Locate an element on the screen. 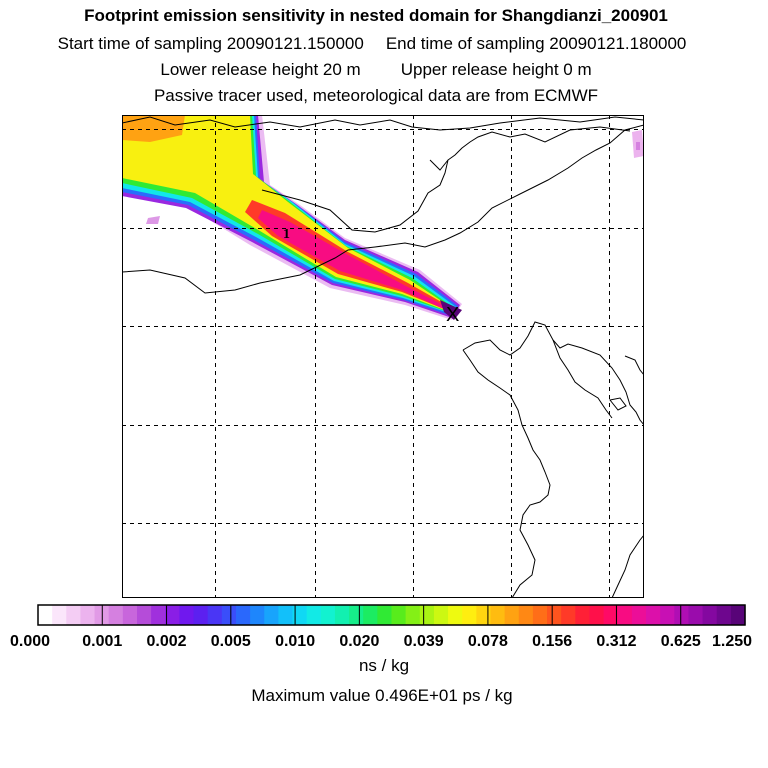 The image size is (768, 768). speck-lilac-right2 is located at coordinates (638, 146).